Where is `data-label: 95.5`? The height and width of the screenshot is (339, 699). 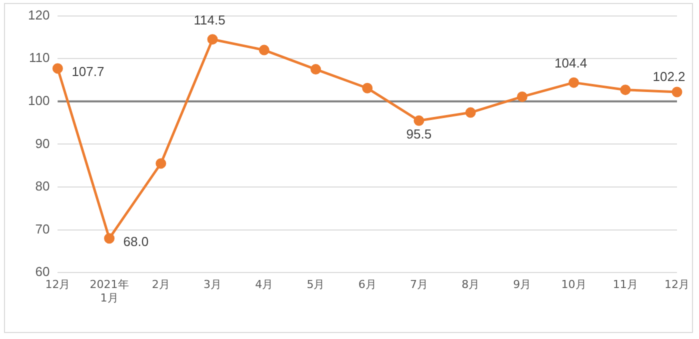 data-label: 95.5 is located at coordinates (419, 134).